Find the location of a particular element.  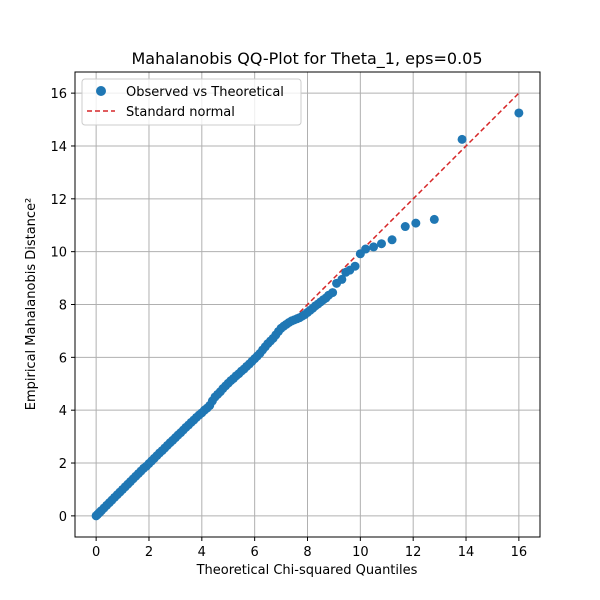

legend-box is located at coordinates (191, 102).